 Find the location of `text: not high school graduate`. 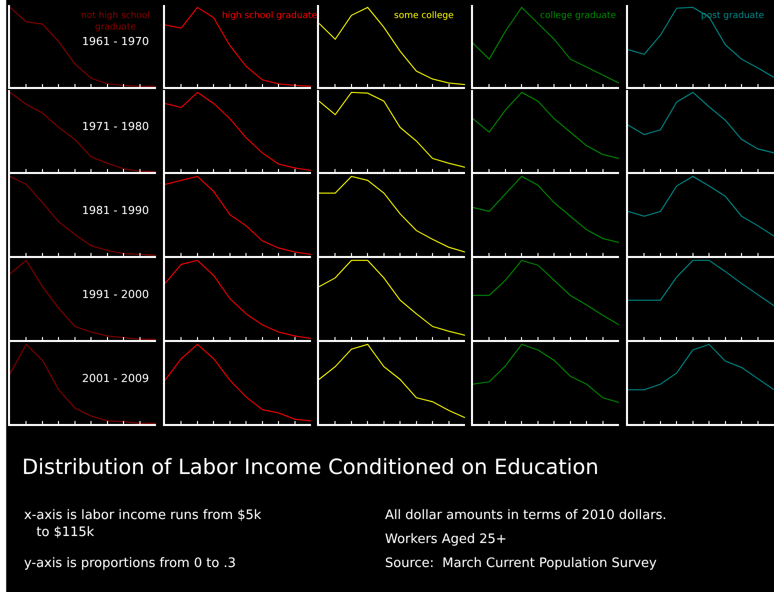

text: not high school graduate is located at coordinates (115, 22).